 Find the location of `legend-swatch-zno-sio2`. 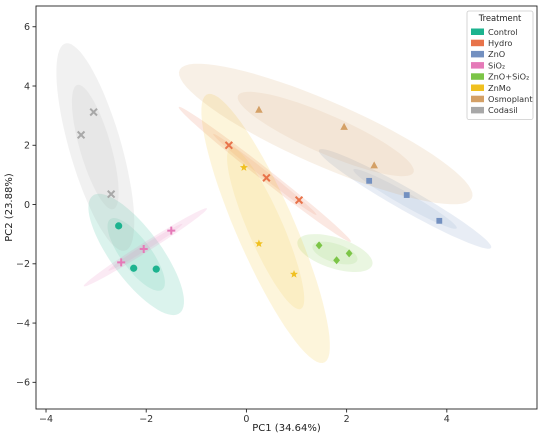

legend-swatch-zno-sio2 is located at coordinates (477, 76).